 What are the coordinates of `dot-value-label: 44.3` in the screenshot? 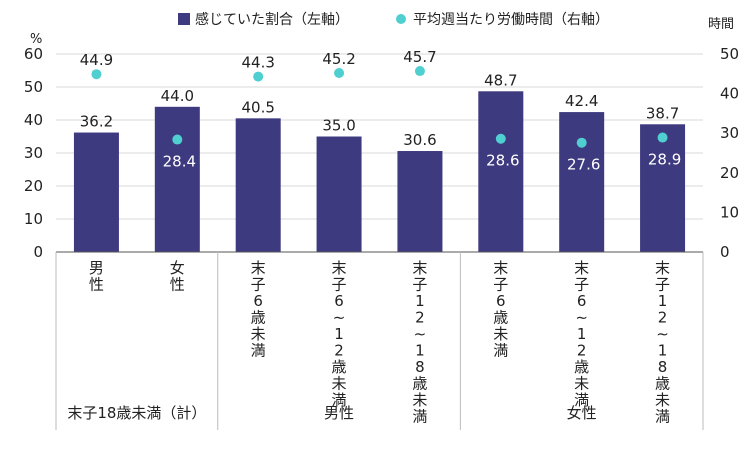 It's located at (257, 63).